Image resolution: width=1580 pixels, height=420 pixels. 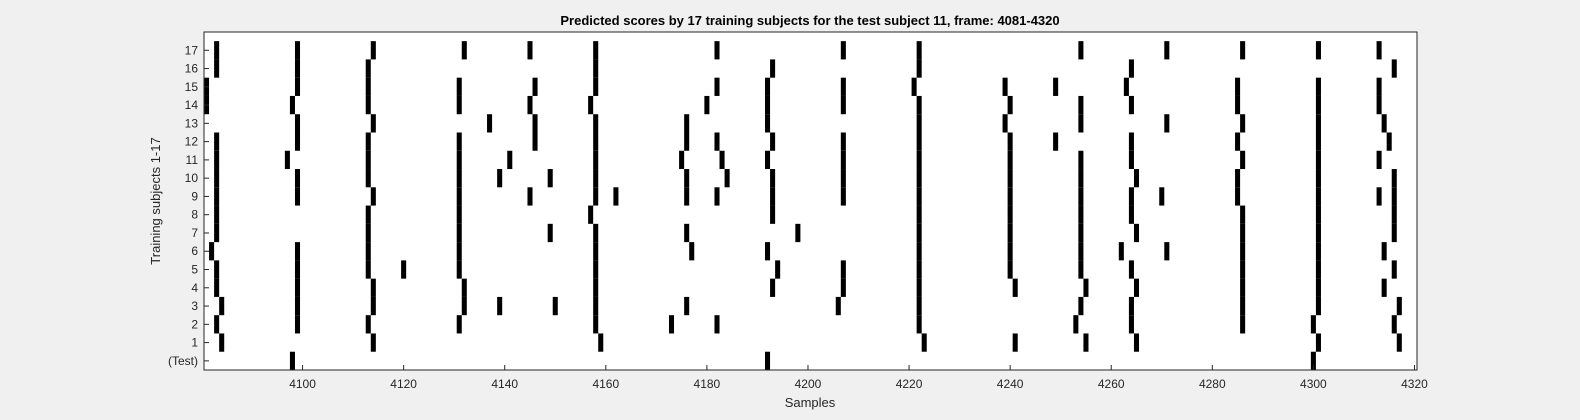 I want to click on y-tick-label: 14, so click(x=192, y=105).